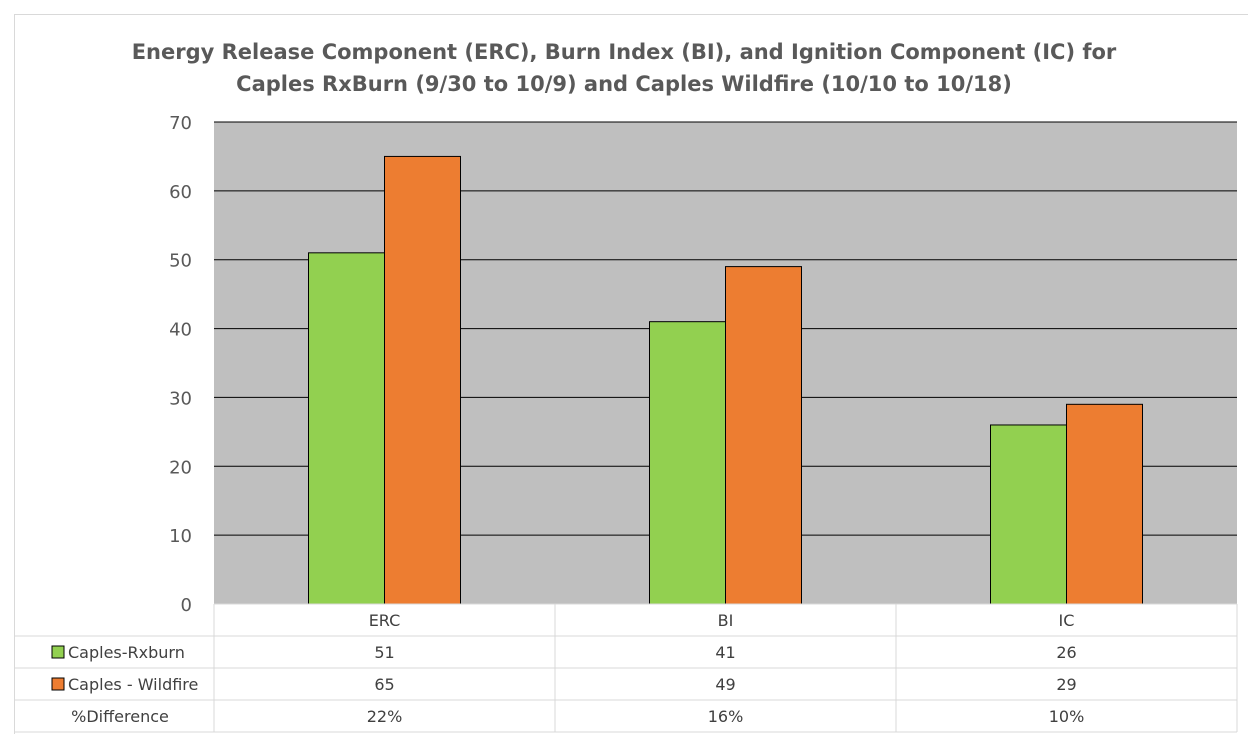 Image resolution: width=1248 pixels, height=734 pixels. I want to click on y-tick-label: 10, so click(180, 536).